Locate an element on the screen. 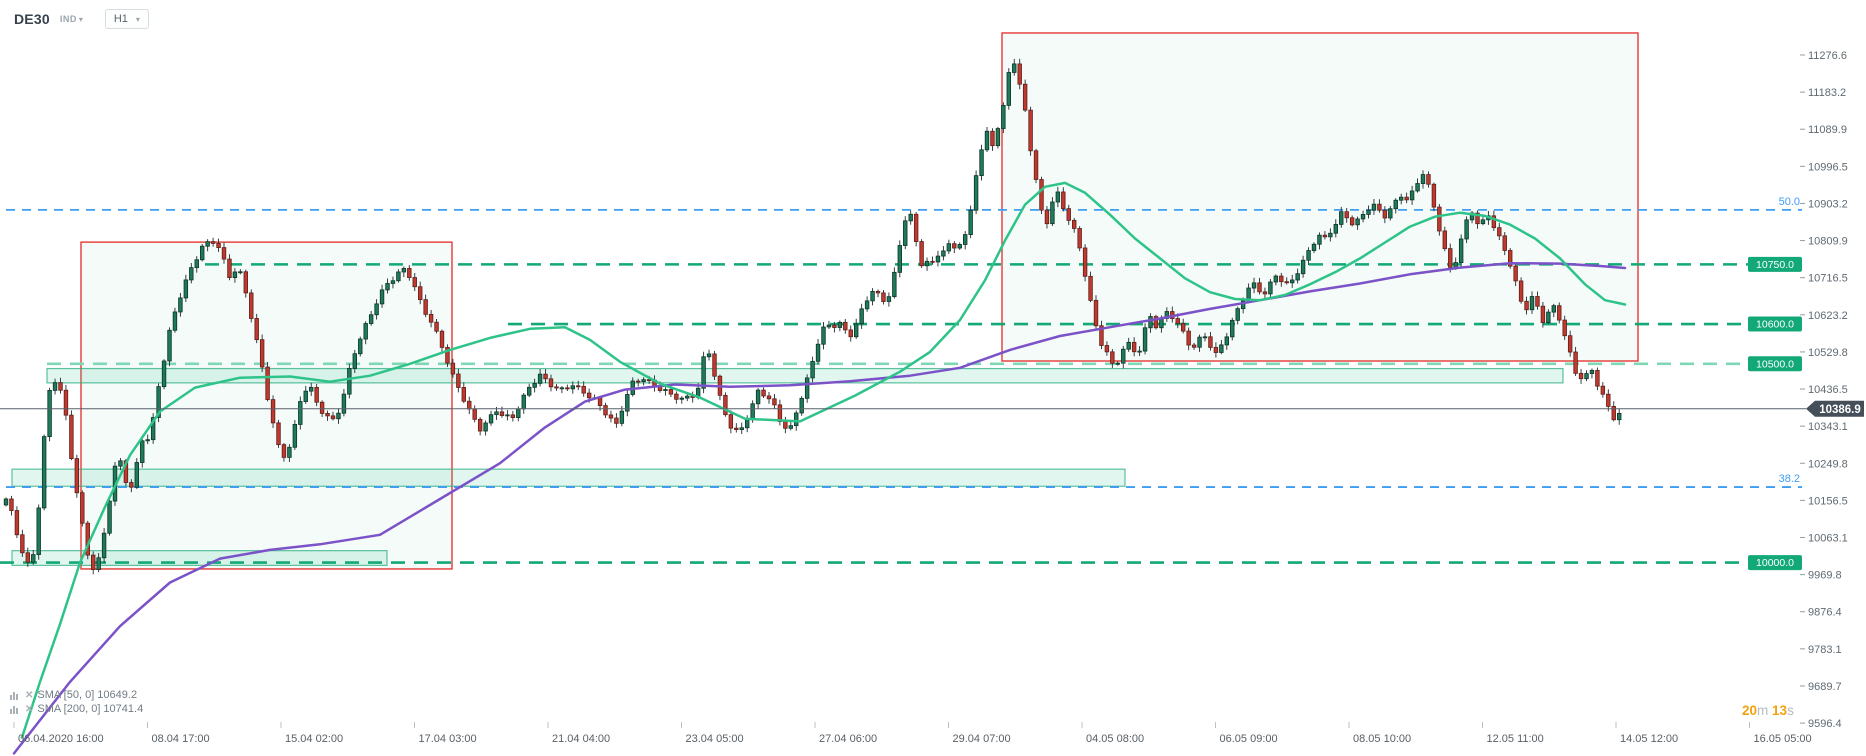  fib-label: 50.0 is located at coordinates (1789, 202).